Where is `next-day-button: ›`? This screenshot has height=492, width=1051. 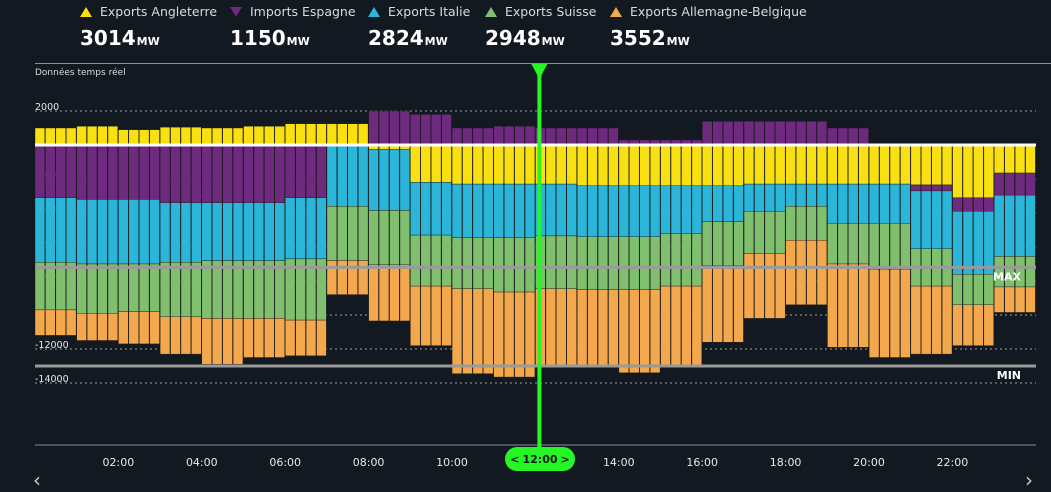
next-day-button: › is located at coordinates (1029, 480).